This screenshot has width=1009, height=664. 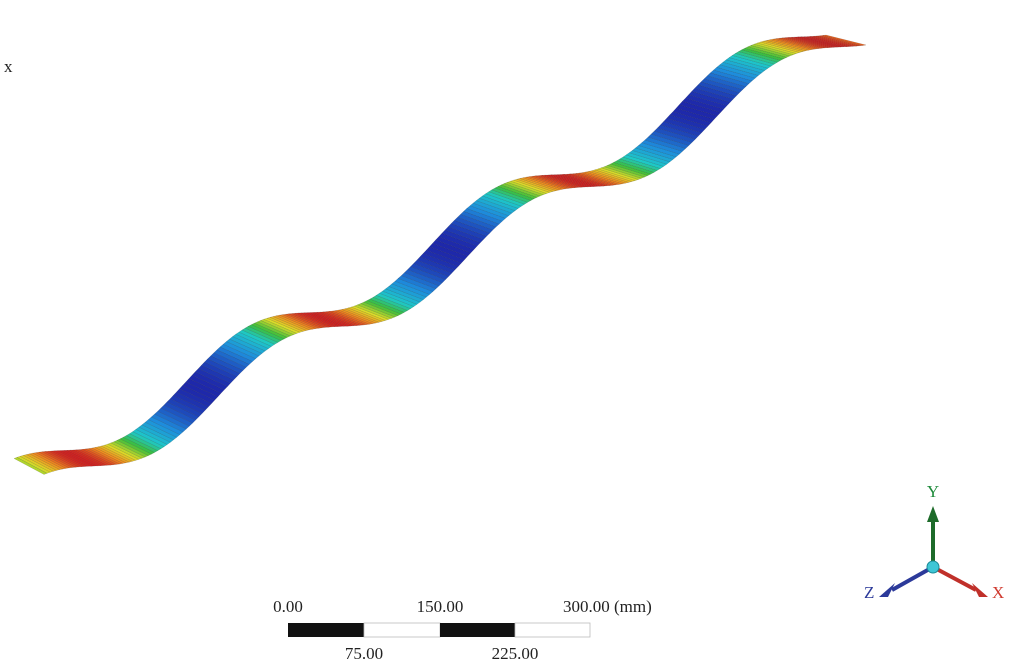 I want to click on triad-origin, so click(x=933, y=567).